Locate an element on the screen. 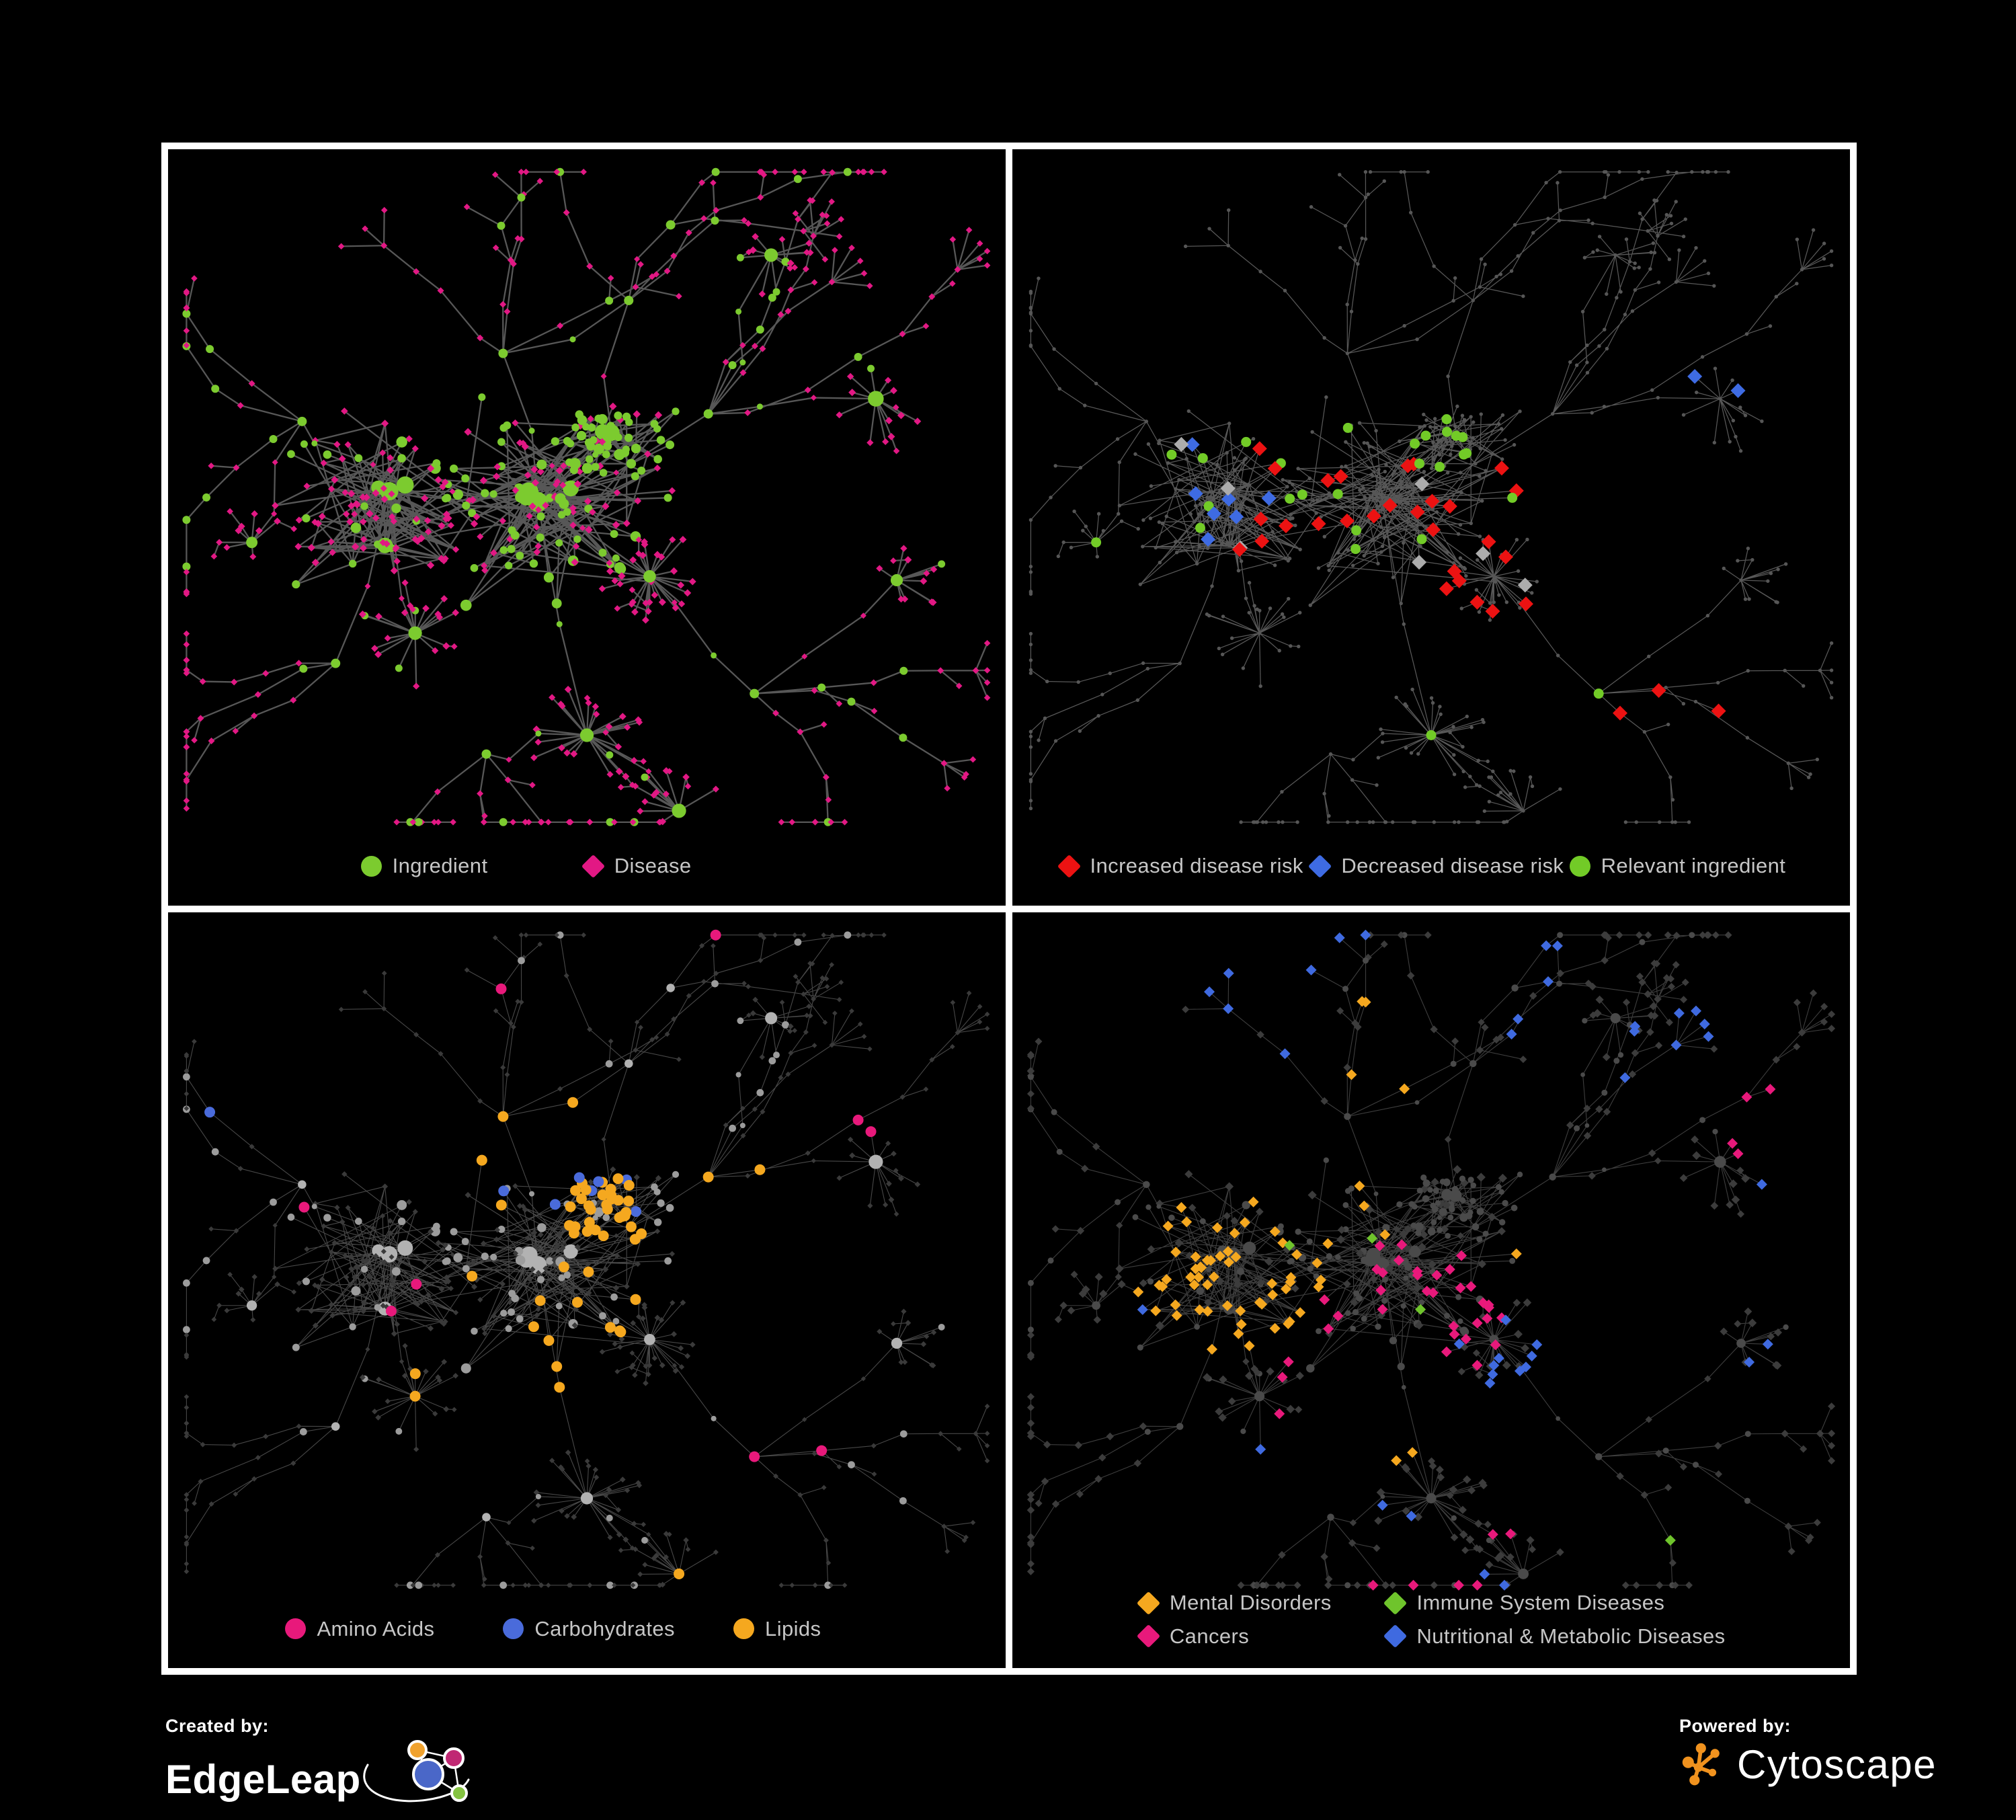 The height and width of the screenshot is (1820, 2016). created-by-label: Created by: is located at coordinates (217, 1726).